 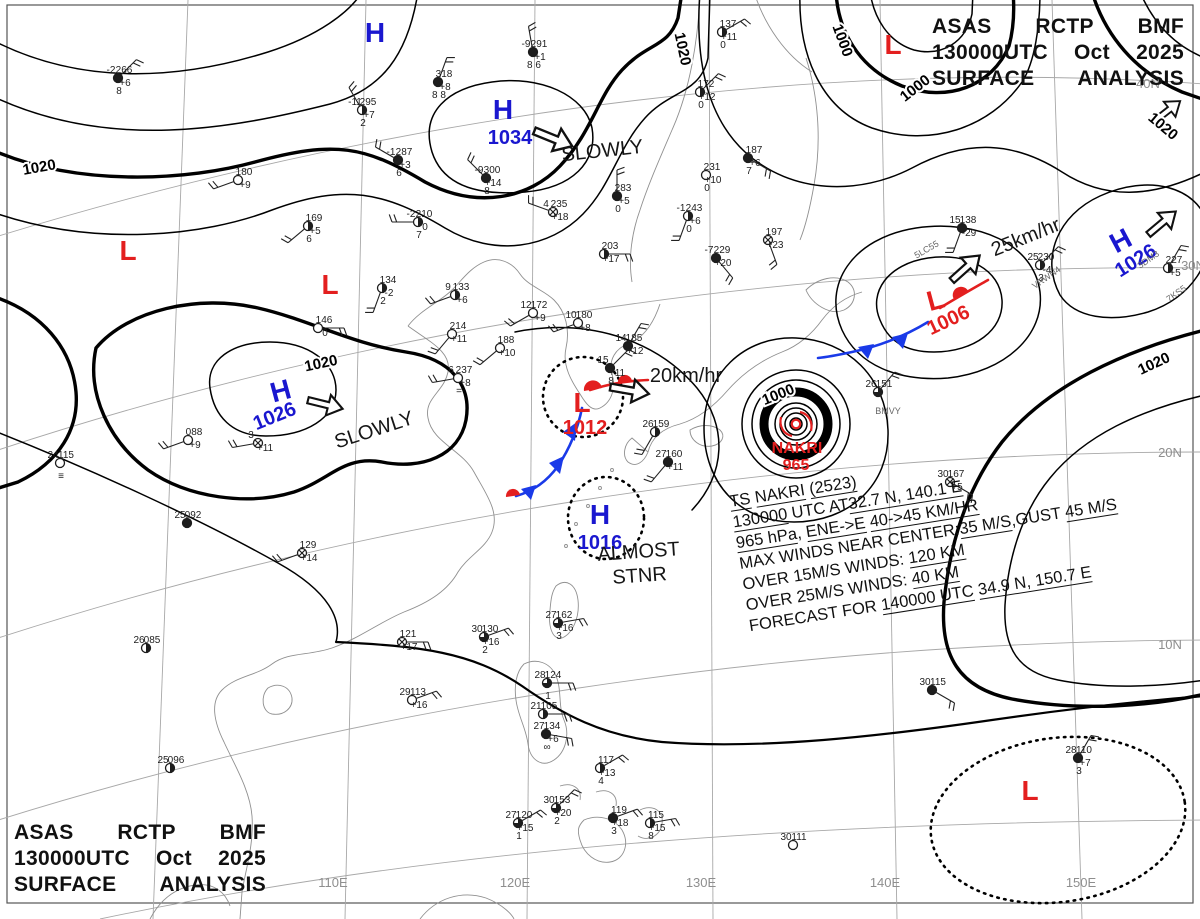 What do you see at coordinates (600, 543) in the screenshot?
I see `pressure-center-label: 1016` at bounding box center [600, 543].